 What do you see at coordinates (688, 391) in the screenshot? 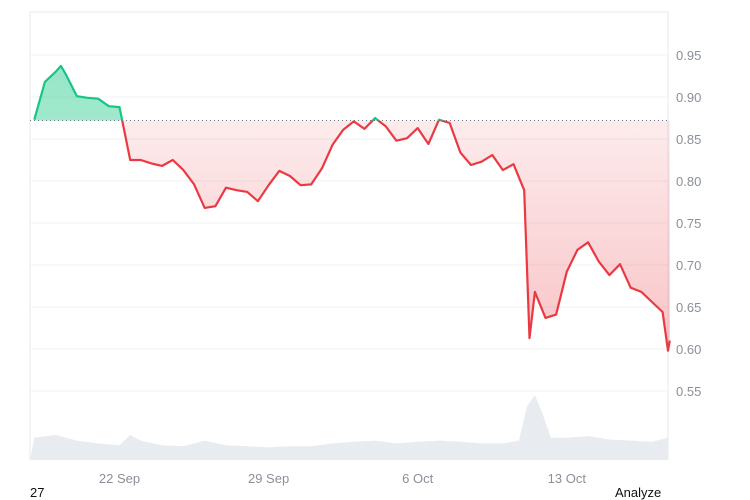
I see `y-tick-label: 0.55` at bounding box center [688, 391].